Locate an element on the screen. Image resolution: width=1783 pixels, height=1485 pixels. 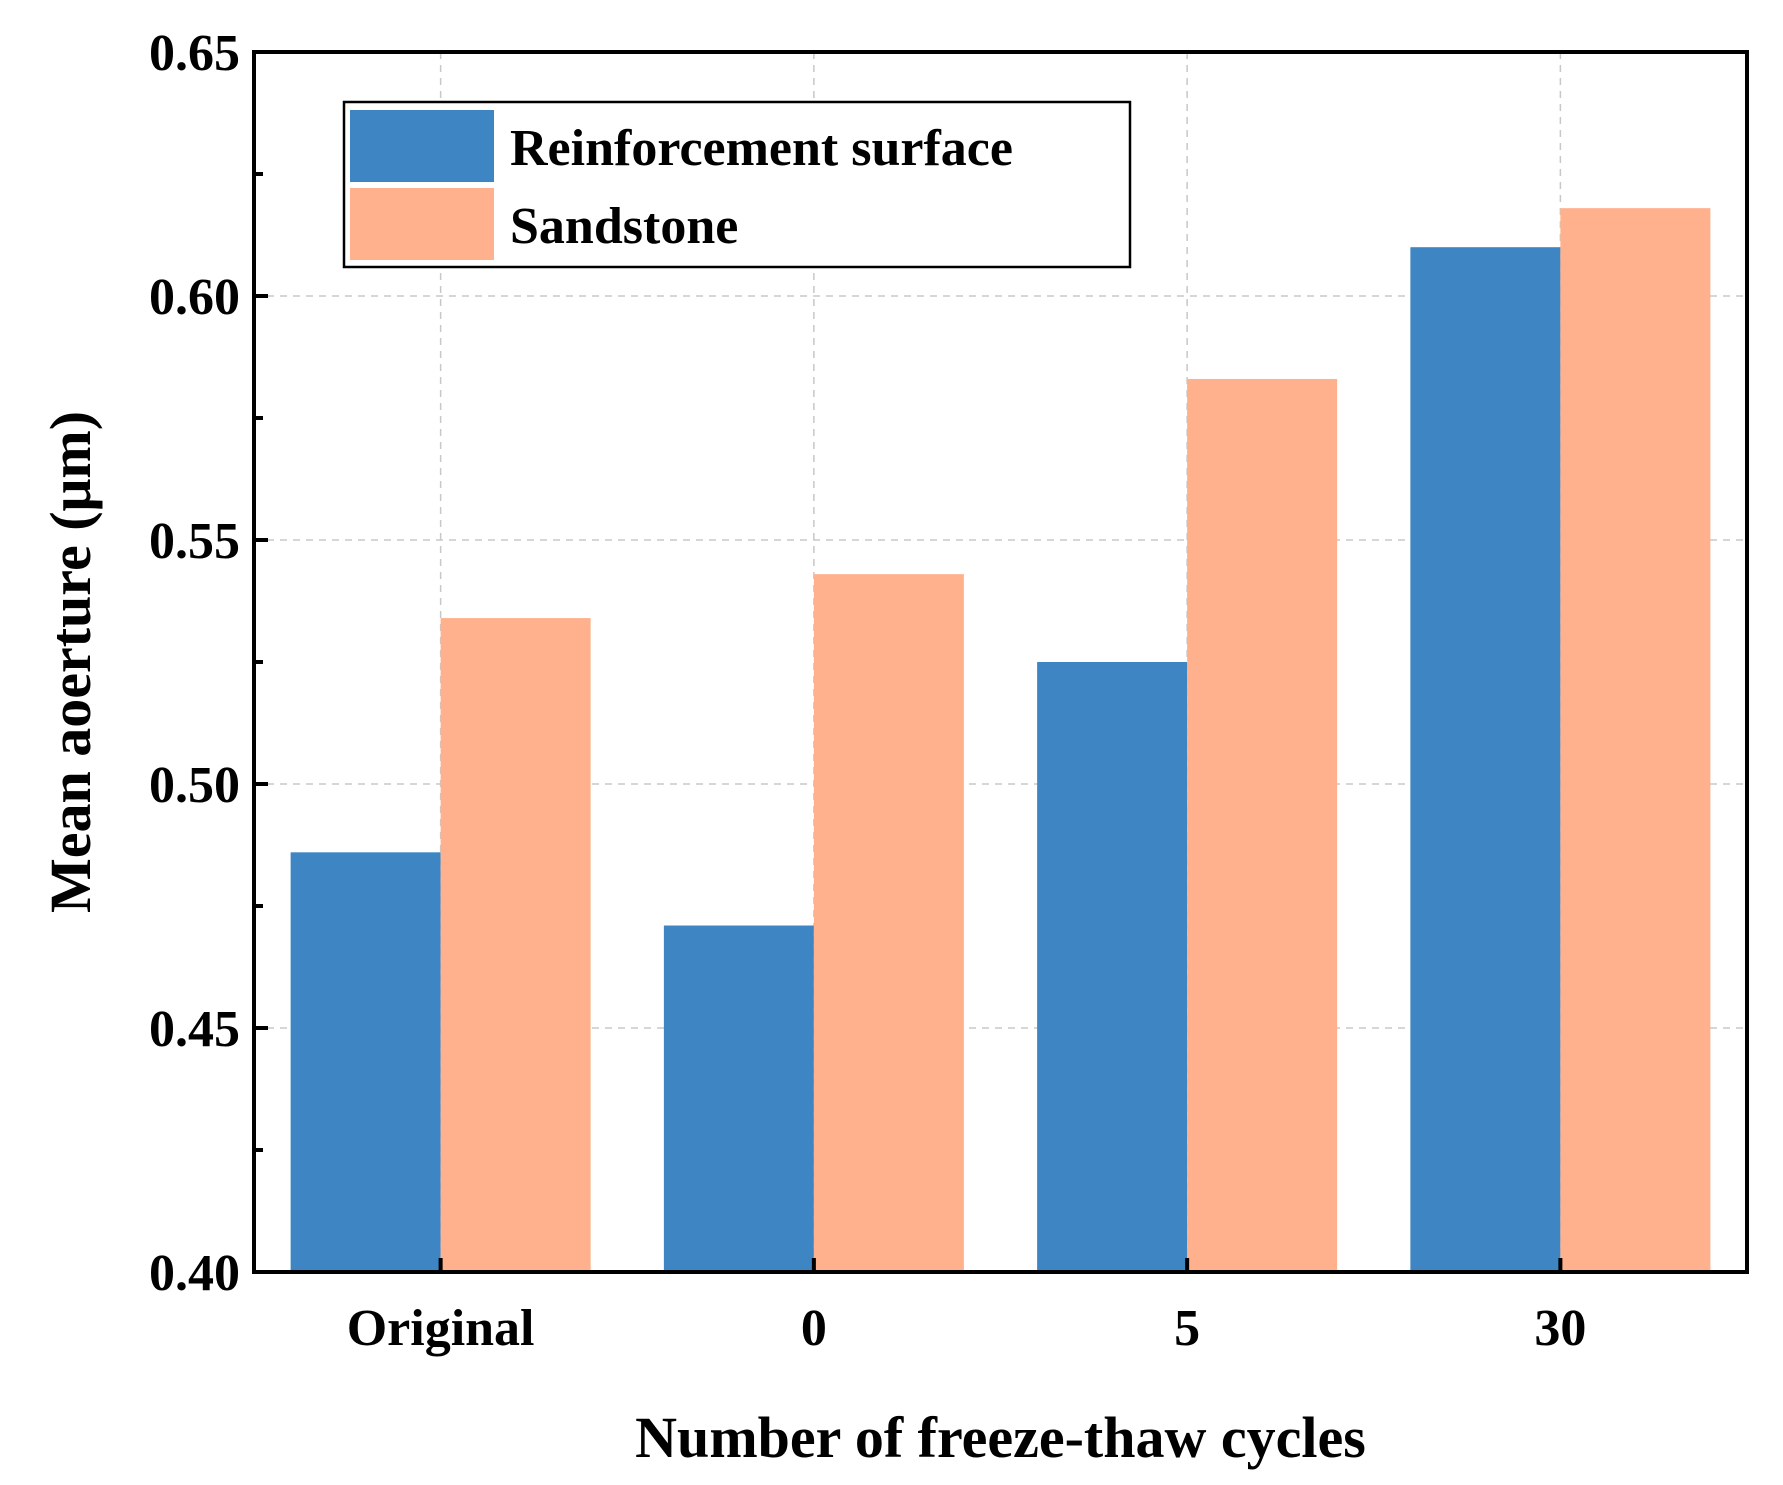
y-tick-label: 0.45 is located at coordinates (194, 1029).